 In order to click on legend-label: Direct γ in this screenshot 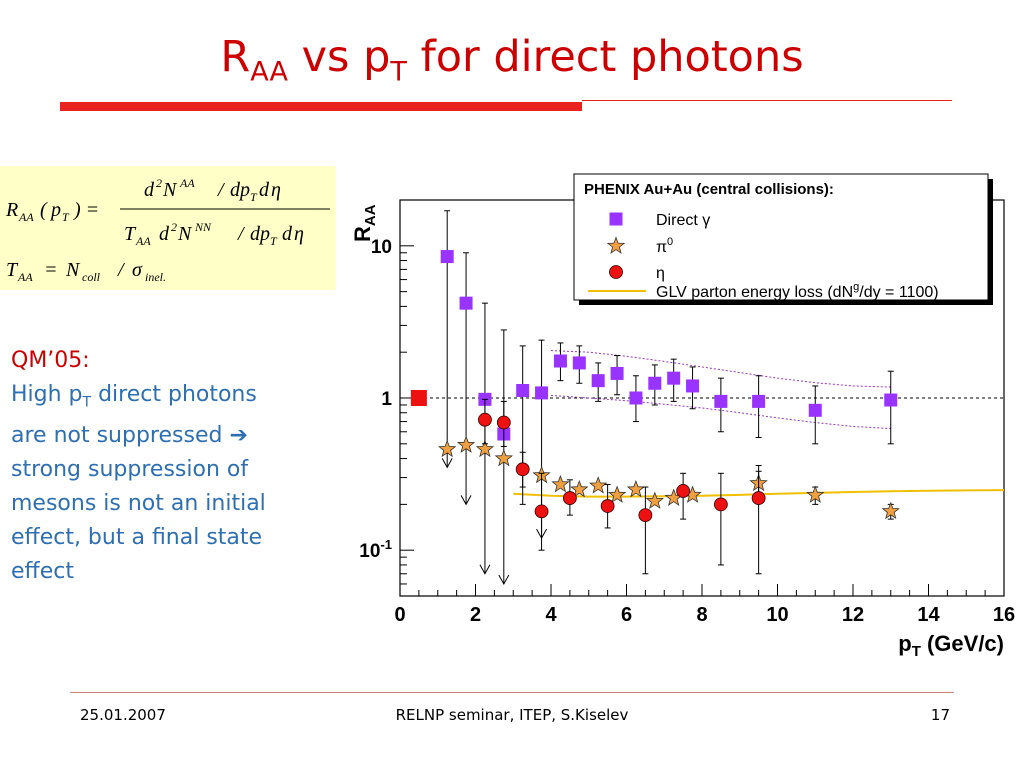, I will do `click(683, 220)`.